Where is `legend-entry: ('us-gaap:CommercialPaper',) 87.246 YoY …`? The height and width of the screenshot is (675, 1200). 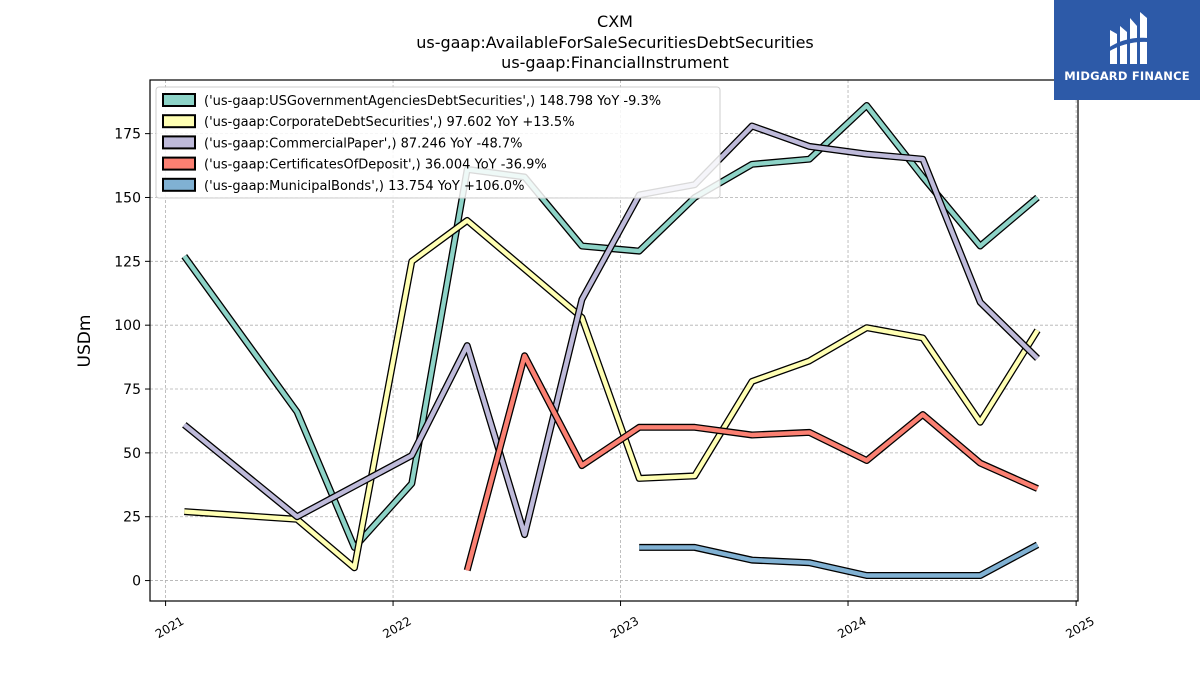
legend-entry: ('us-gaap:CommercialPaper',) 87.246 YoY … is located at coordinates (363, 143).